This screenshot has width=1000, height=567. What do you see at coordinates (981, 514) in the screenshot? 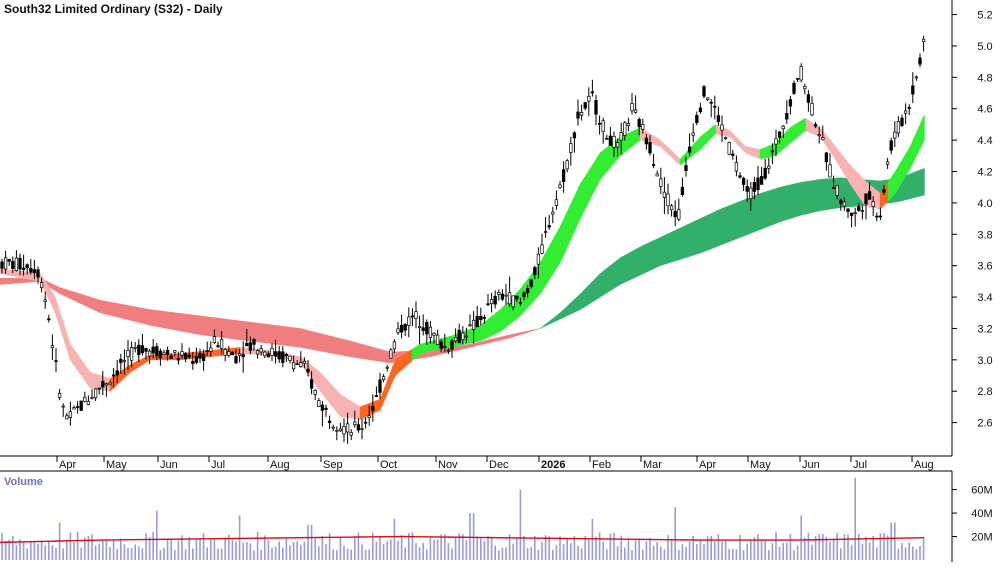
I see `volume-tick-label: 40M` at bounding box center [981, 514].